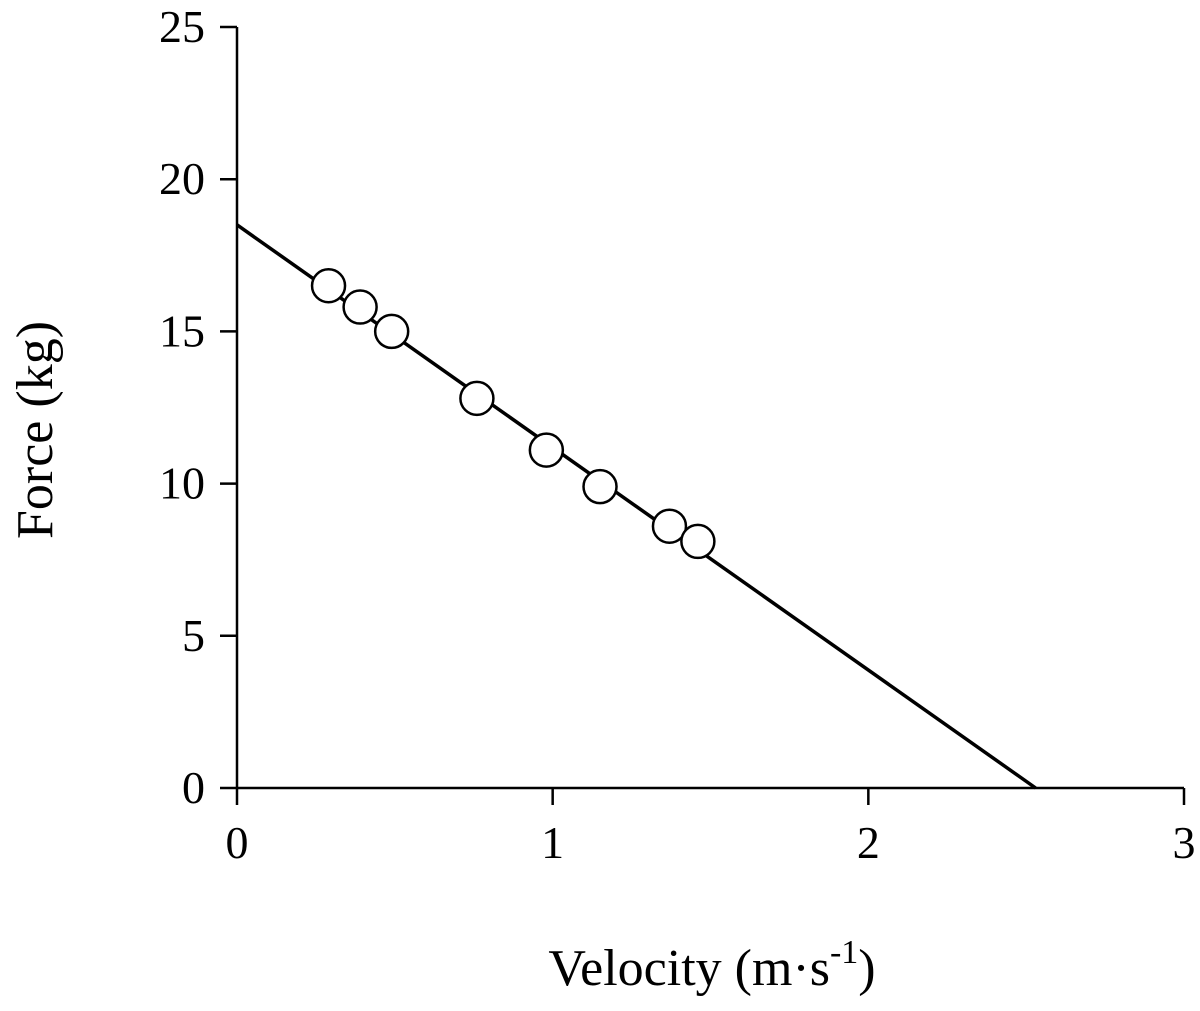 The height and width of the screenshot is (1011, 1200). What do you see at coordinates (552, 842) in the screenshot?
I see `x-tick-label: 1` at bounding box center [552, 842].